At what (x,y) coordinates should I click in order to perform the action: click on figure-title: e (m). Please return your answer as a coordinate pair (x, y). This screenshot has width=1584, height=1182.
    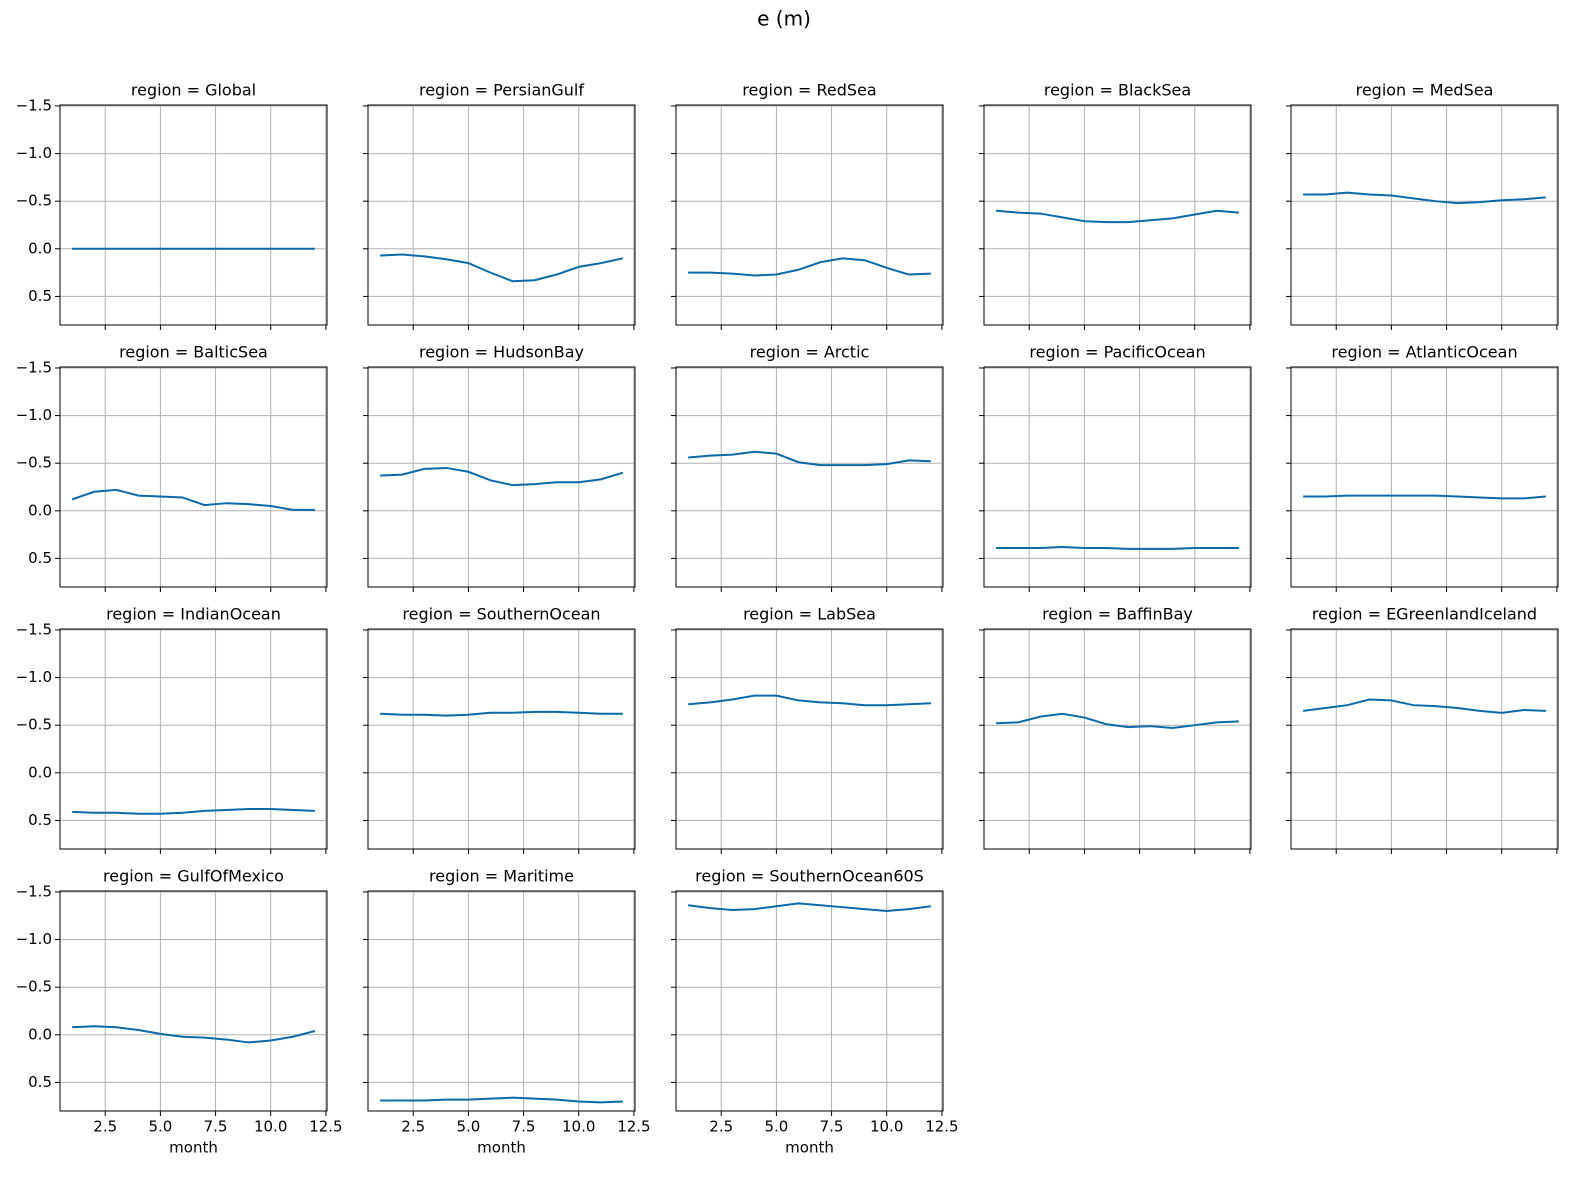
    Looking at the image, I should click on (784, 19).